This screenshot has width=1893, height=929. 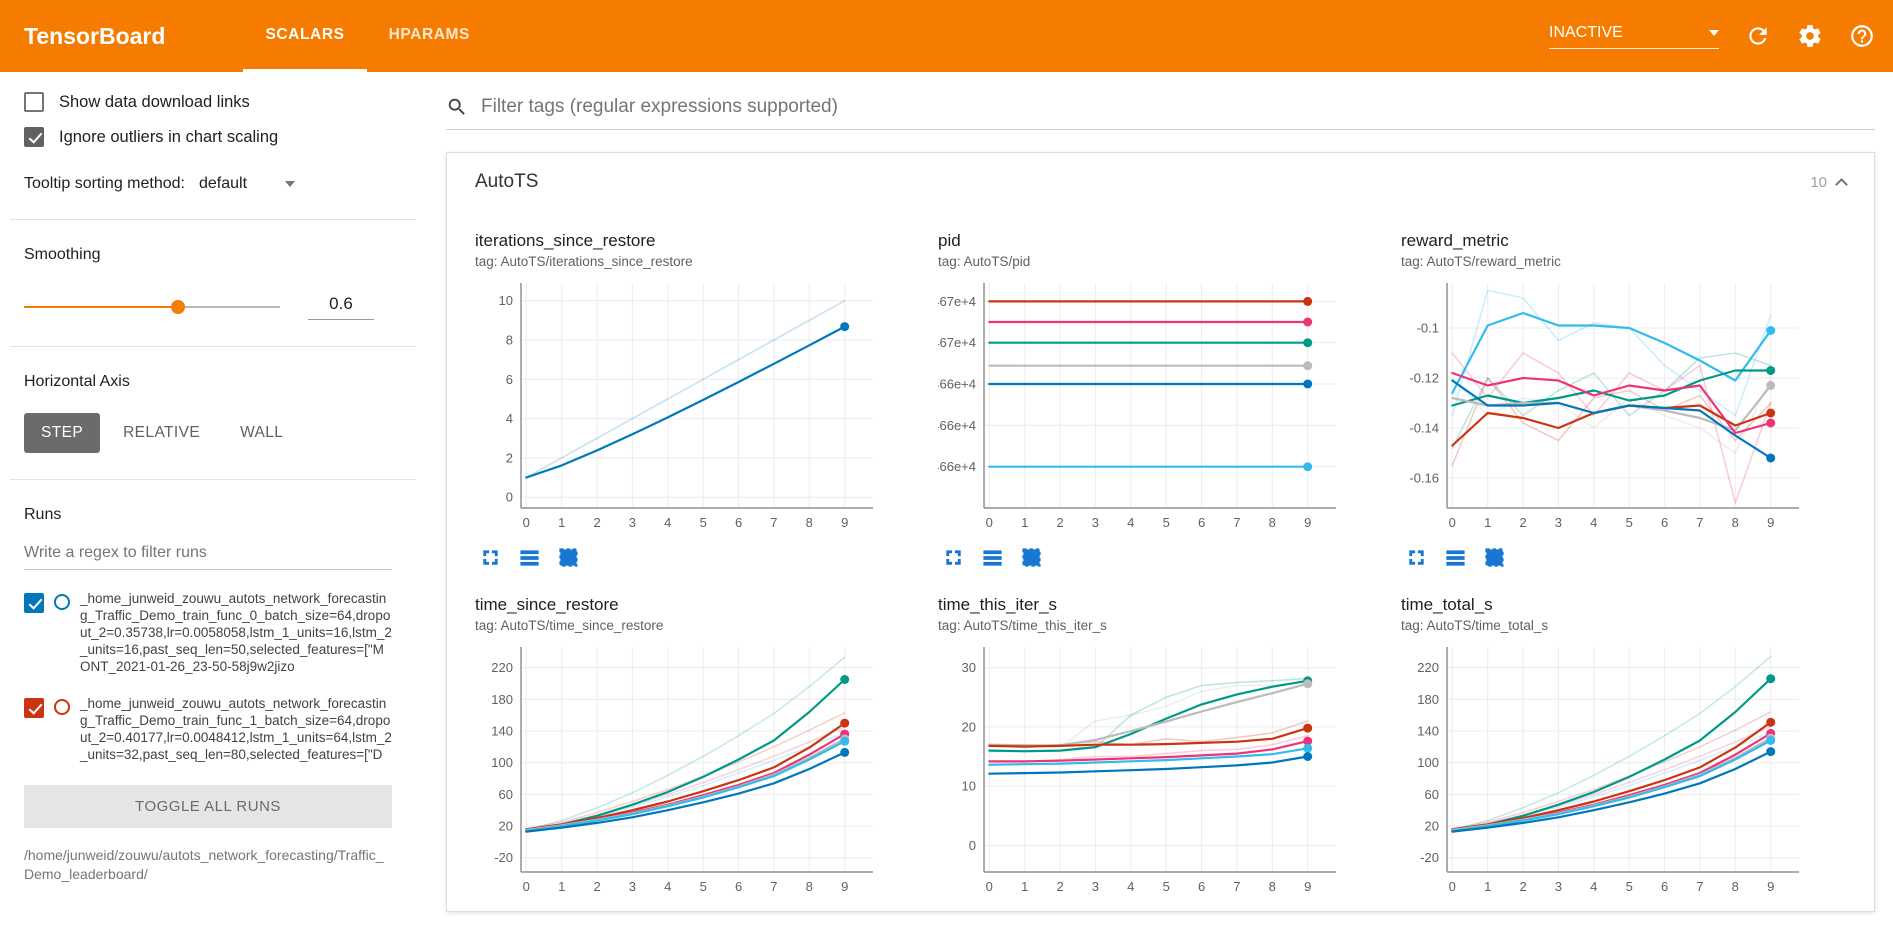 What do you see at coordinates (1059, 886) in the screenshot?
I see `svg-text: 2` at bounding box center [1059, 886].